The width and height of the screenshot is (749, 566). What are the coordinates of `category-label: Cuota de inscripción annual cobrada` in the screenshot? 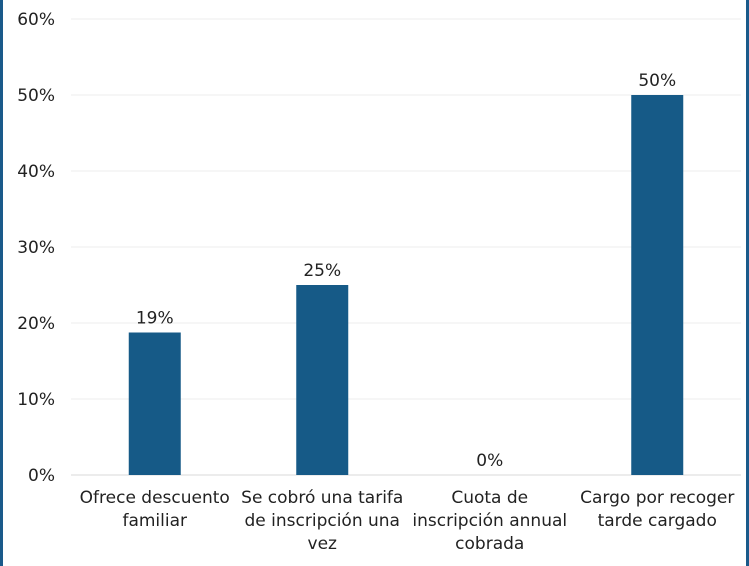 It's located at (489, 521).